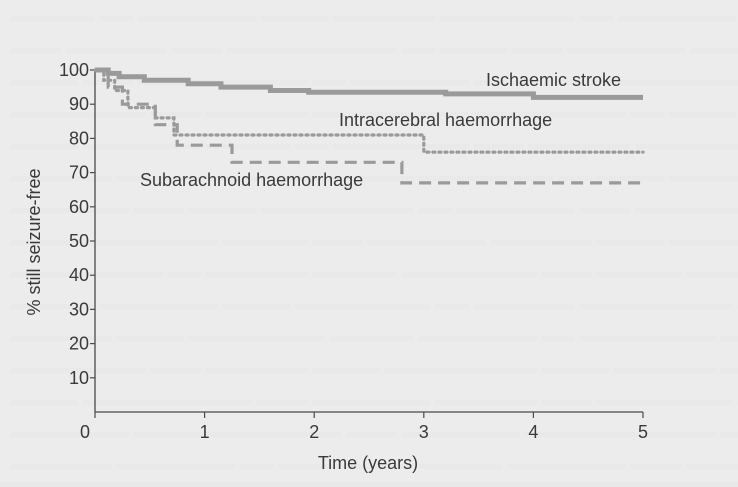 Image resolution: width=738 pixels, height=487 pixels. Describe the element at coordinates (79, 173) in the screenshot. I see `y-tick-label: 70` at that location.